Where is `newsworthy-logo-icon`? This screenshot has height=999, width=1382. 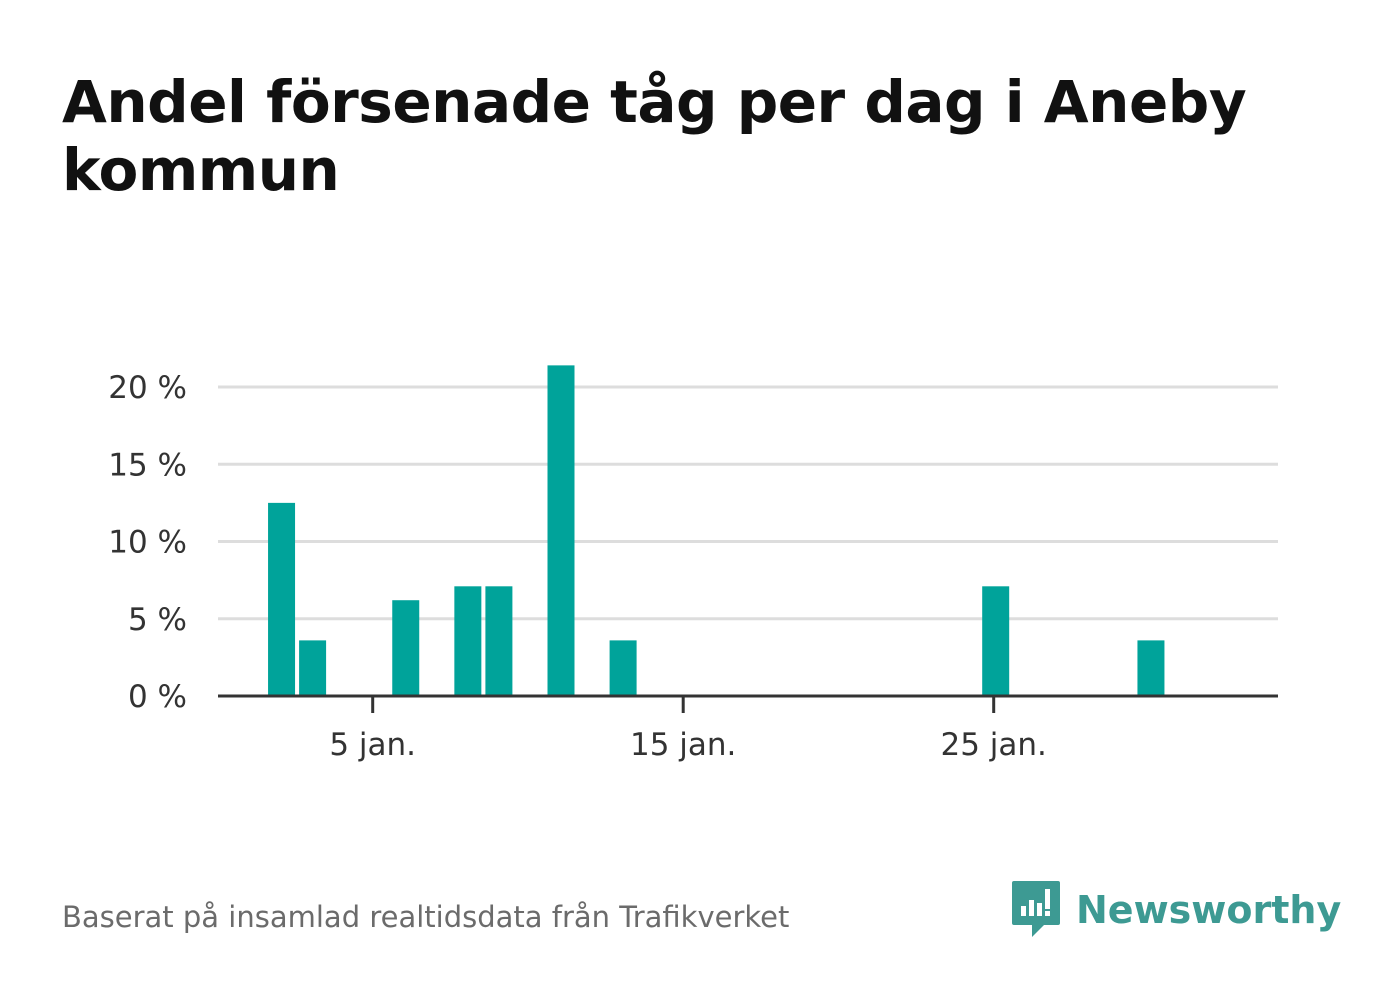 newsworthy-logo-icon is located at coordinates (1036, 909).